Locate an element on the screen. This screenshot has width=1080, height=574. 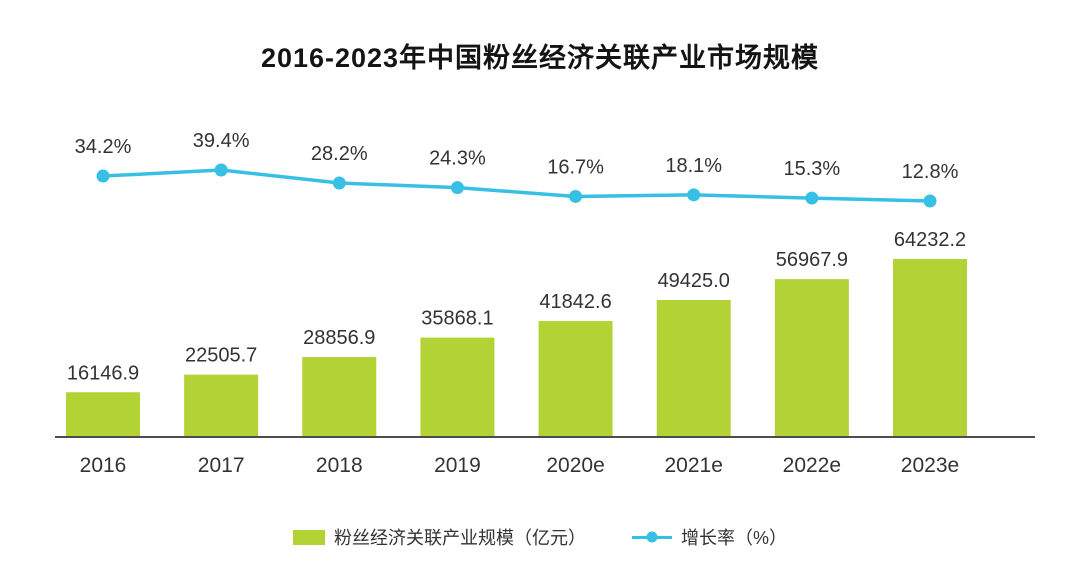
bar-value-label: 16146.9 is located at coordinates (103, 373).